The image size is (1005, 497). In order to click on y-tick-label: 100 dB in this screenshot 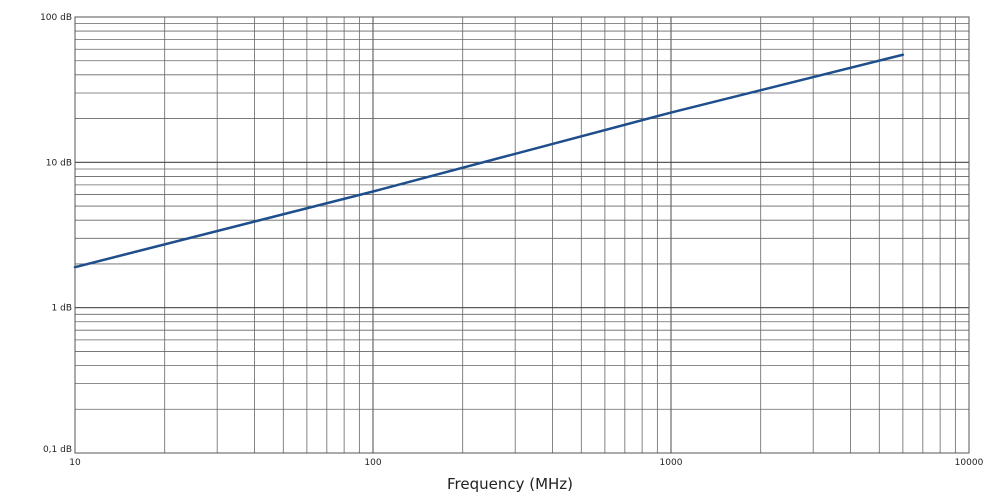, I will do `click(56, 18)`.